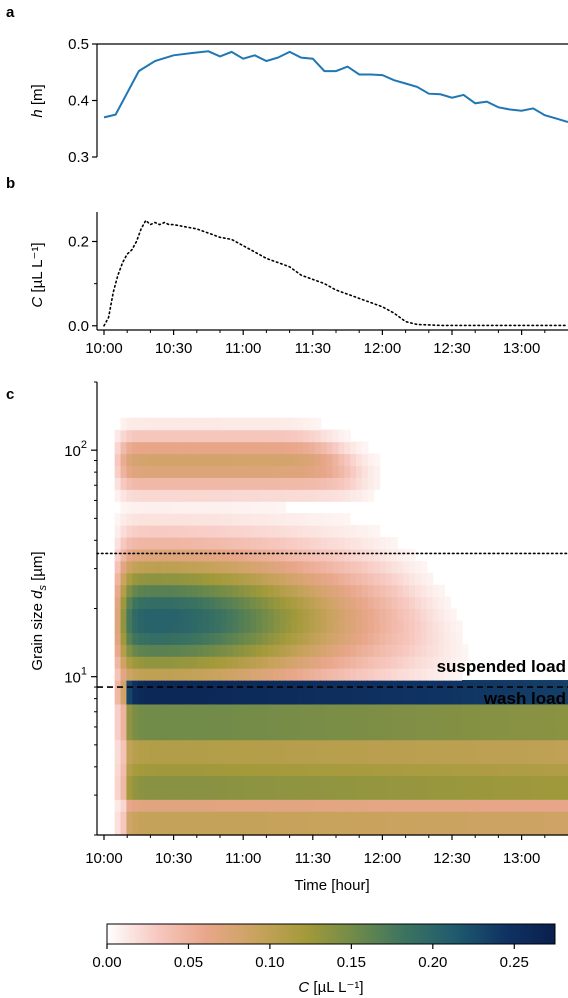 The image size is (568, 998). What do you see at coordinates (10, 12) in the screenshot?
I see `panel-letter-a: a` at bounding box center [10, 12].